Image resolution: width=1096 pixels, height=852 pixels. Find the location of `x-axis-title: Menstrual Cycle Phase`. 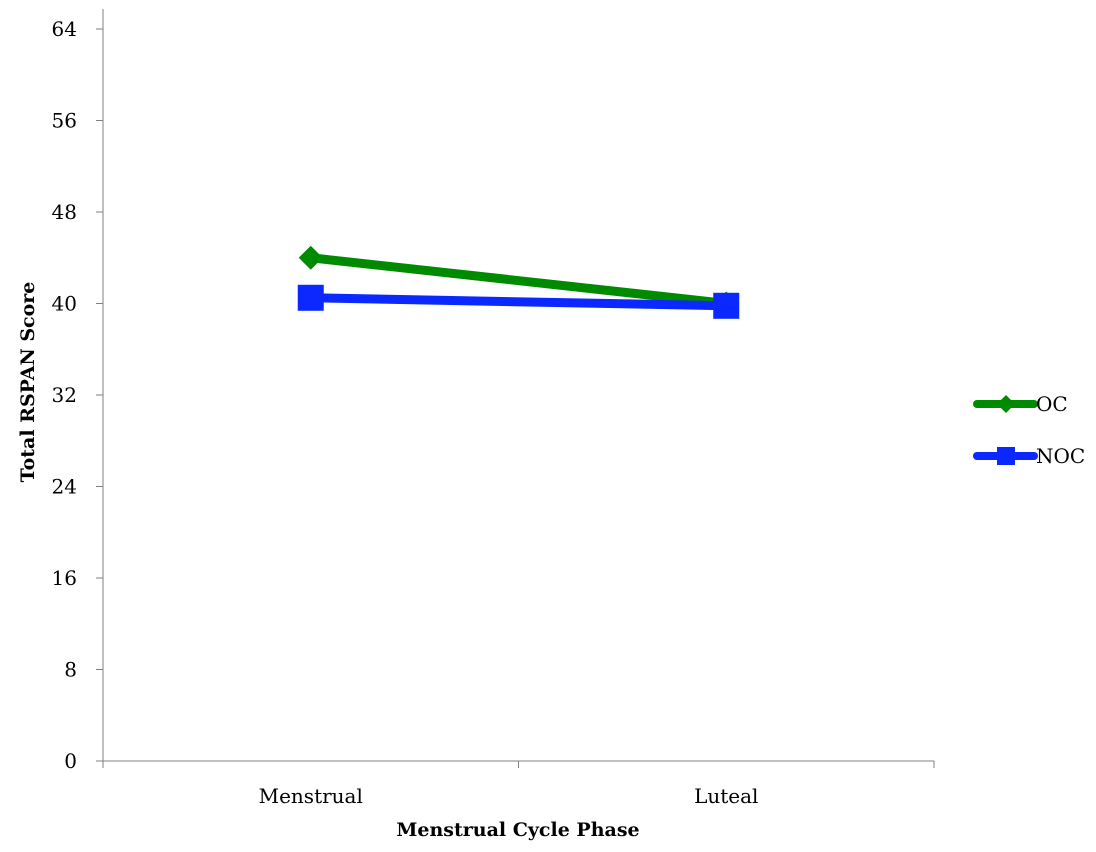

x-axis-title: Menstrual Cycle Phase is located at coordinates (517, 830).